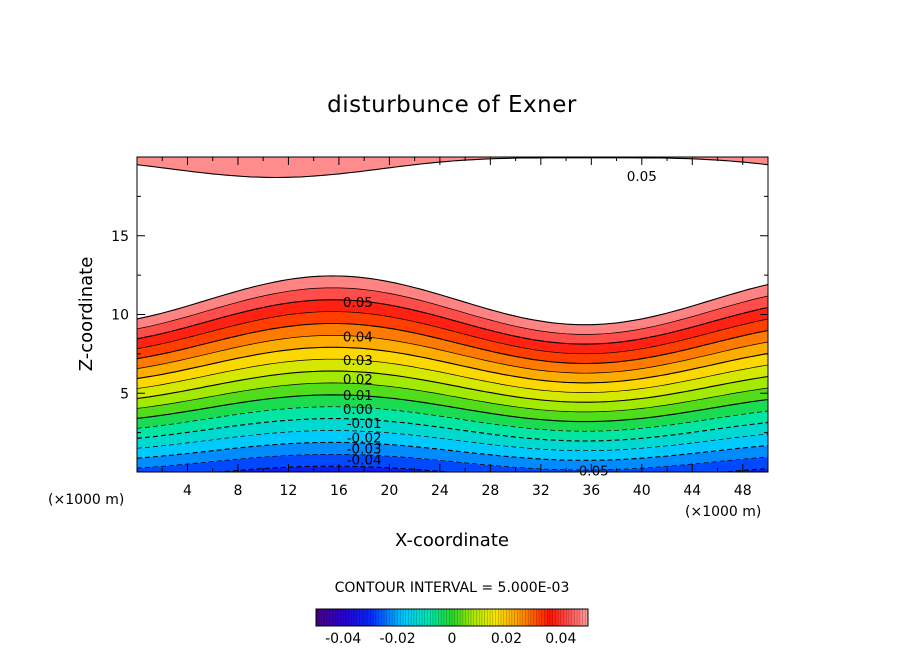 The width and height of the screenshot is (904, 654). I want to click on x-tick-label: 16, so click(339, 491).